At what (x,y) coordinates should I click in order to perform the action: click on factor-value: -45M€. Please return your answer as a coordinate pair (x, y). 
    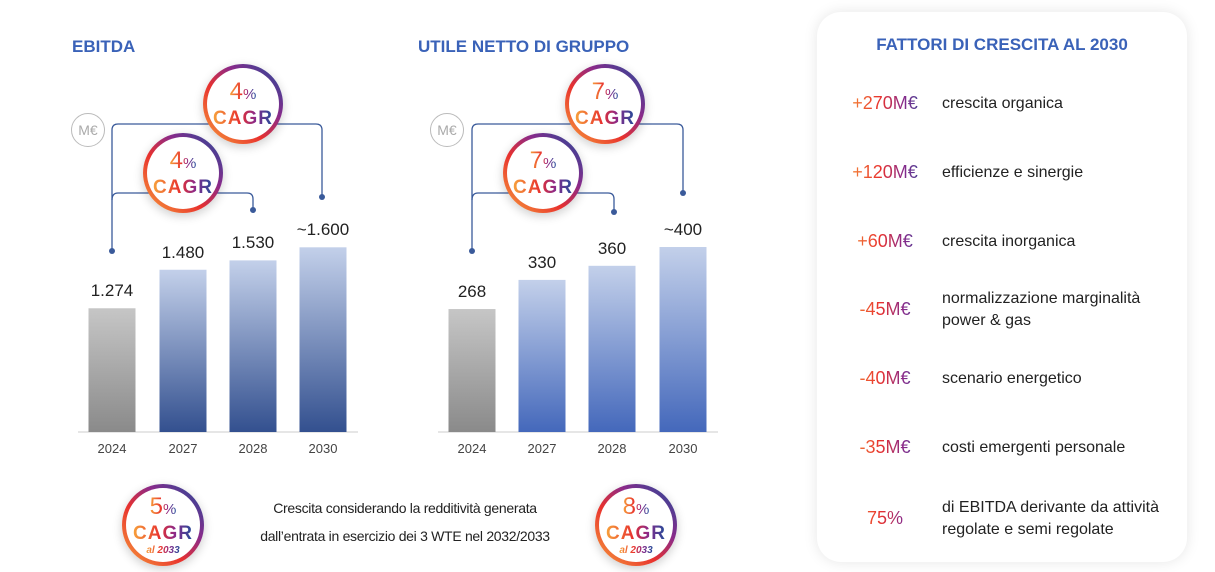
    Looking at the image, I should click on (885, 309).